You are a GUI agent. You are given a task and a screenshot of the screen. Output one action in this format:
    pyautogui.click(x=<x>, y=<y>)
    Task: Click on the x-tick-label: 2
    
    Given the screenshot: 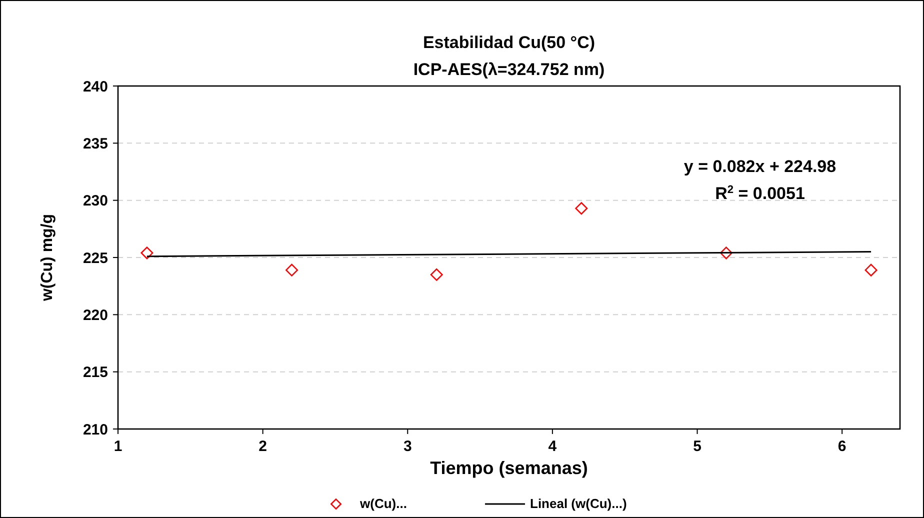 What is the action you would take?
    pyautogui.click(x=262, y=446)
    